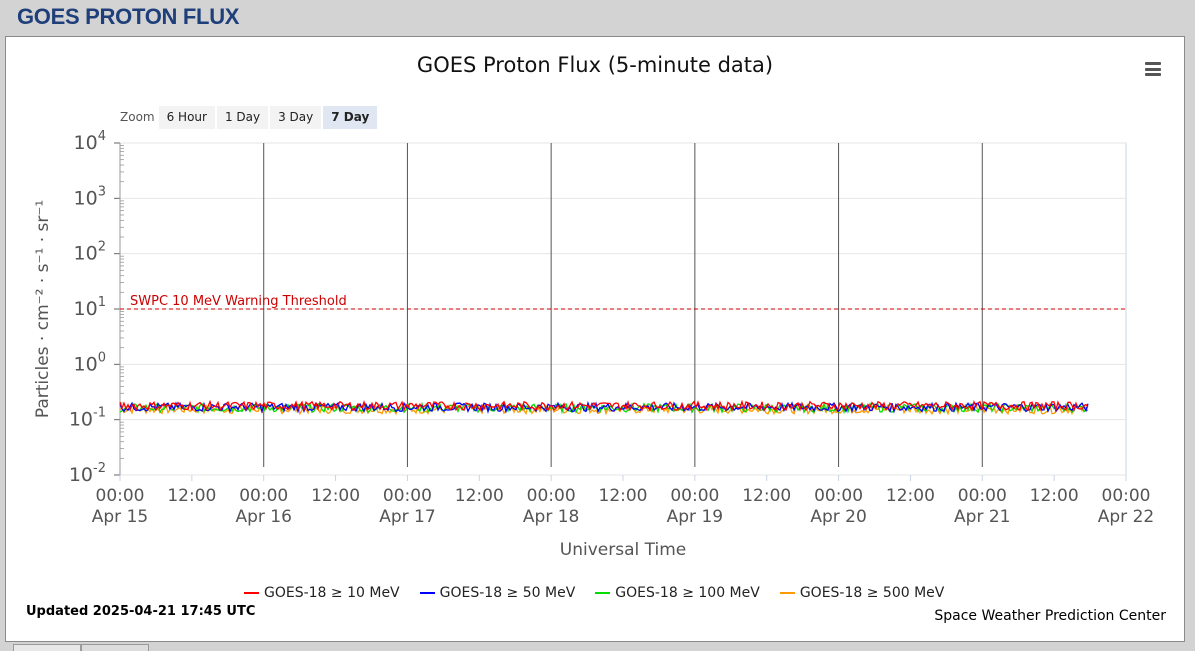 The height and width of the screenshot is (651, 1195). I want to click on x-tick-label-date: Apr 19, so click(695, 517).